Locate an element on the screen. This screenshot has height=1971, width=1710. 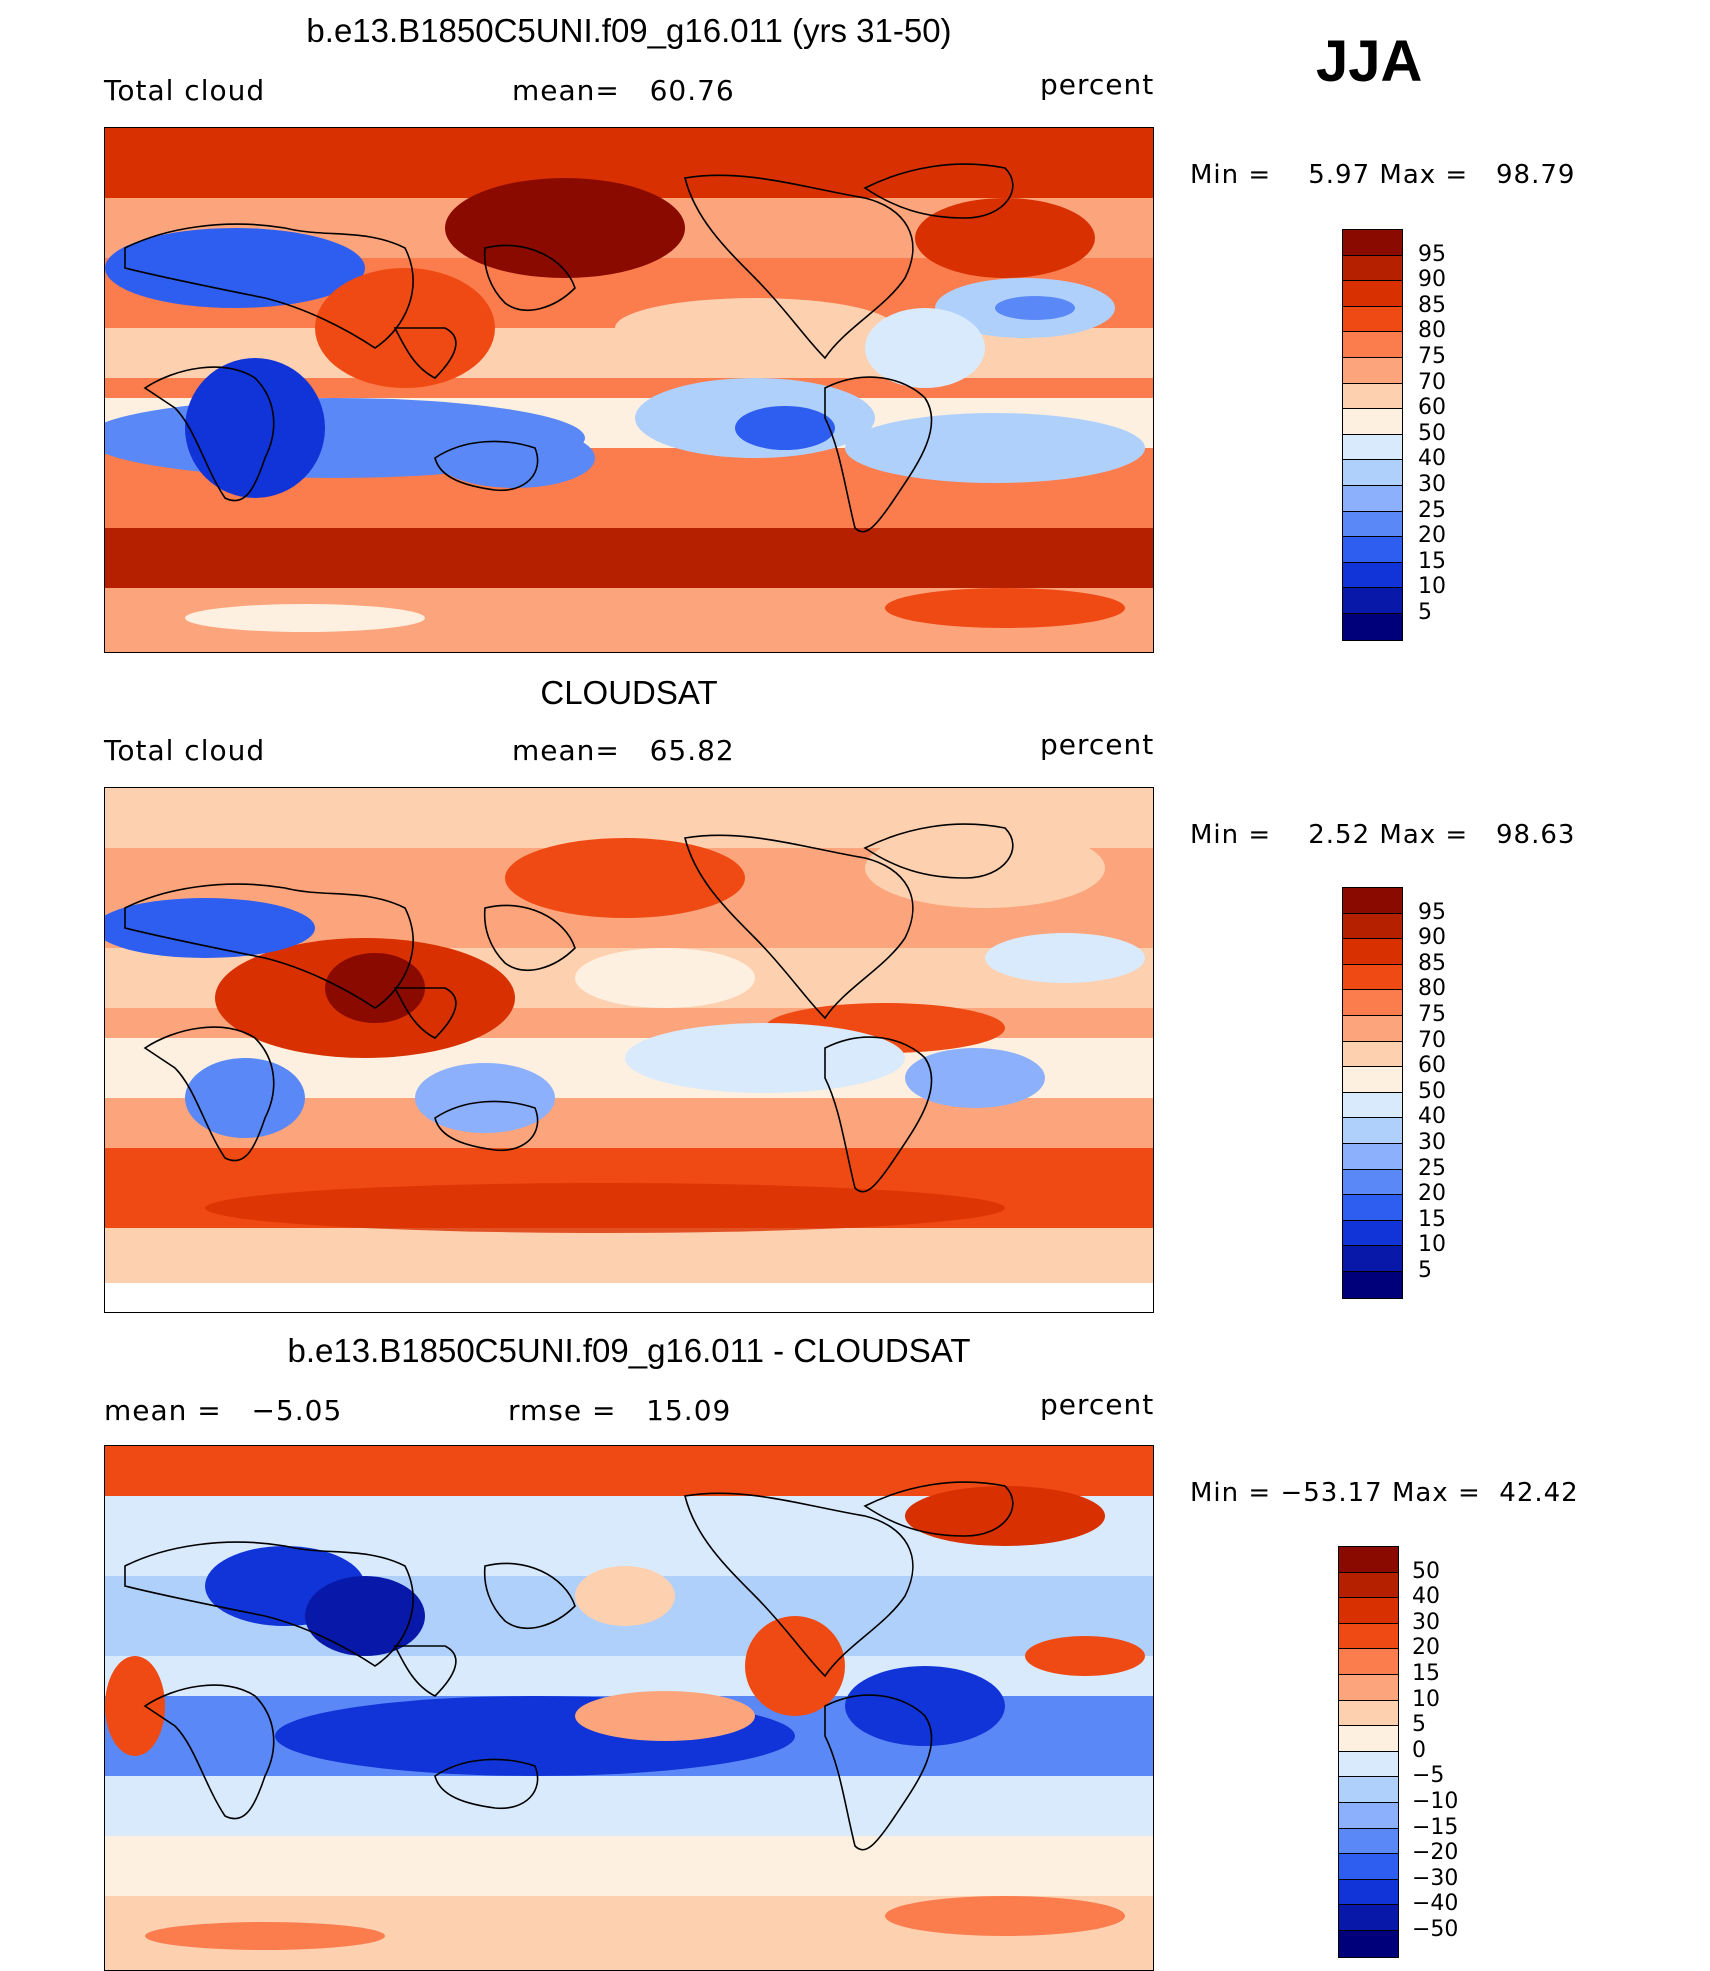
colorbar-label: −20 is located at coordinates (1435, 1853).